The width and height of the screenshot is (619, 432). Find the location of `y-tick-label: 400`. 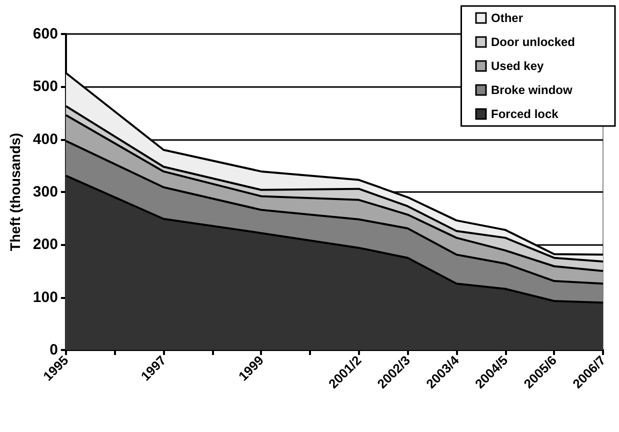

y-tick-label: 400 is located at coordinates (45, 139).